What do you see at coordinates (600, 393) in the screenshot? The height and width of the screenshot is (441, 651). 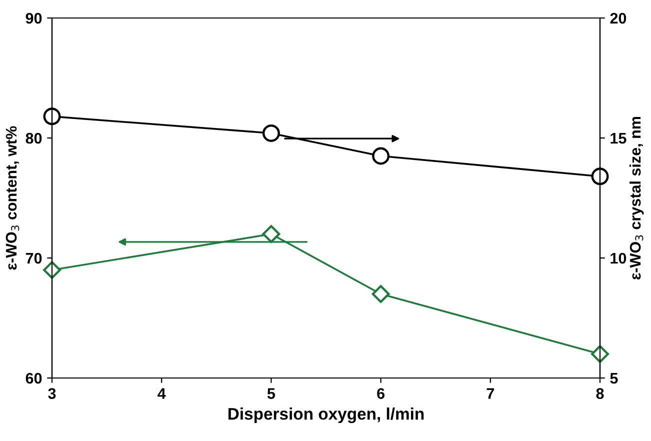 I see `x-tick-label: 8` at bounding box center [600, 393].